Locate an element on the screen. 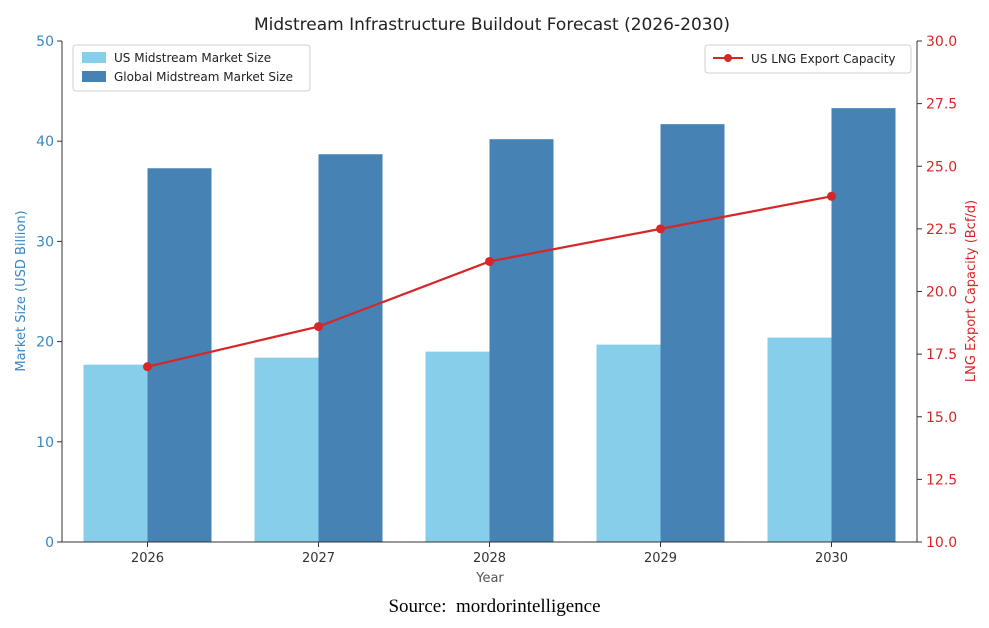 The width and height of the screenshot is (989, 628). bar-us-market-2027 is located at coordinates (286, 449).